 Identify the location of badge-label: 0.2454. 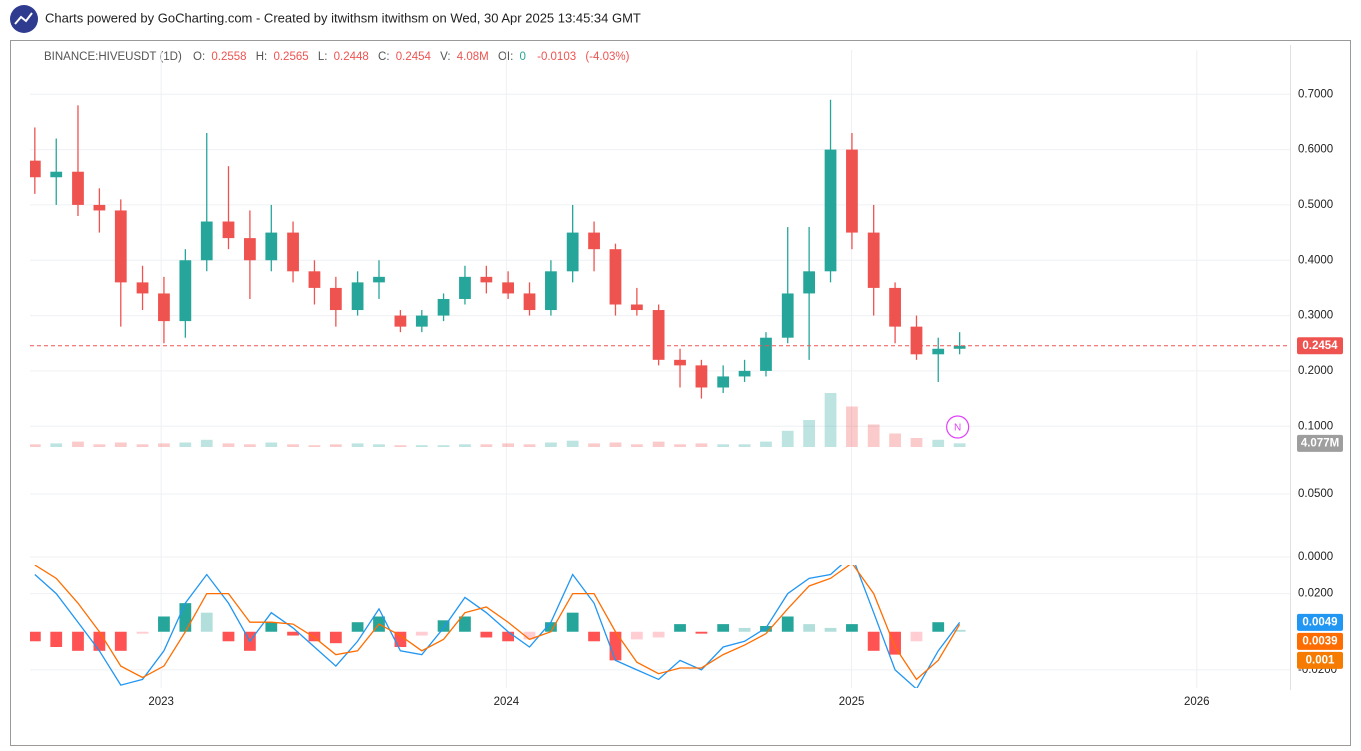
(1320, 346).